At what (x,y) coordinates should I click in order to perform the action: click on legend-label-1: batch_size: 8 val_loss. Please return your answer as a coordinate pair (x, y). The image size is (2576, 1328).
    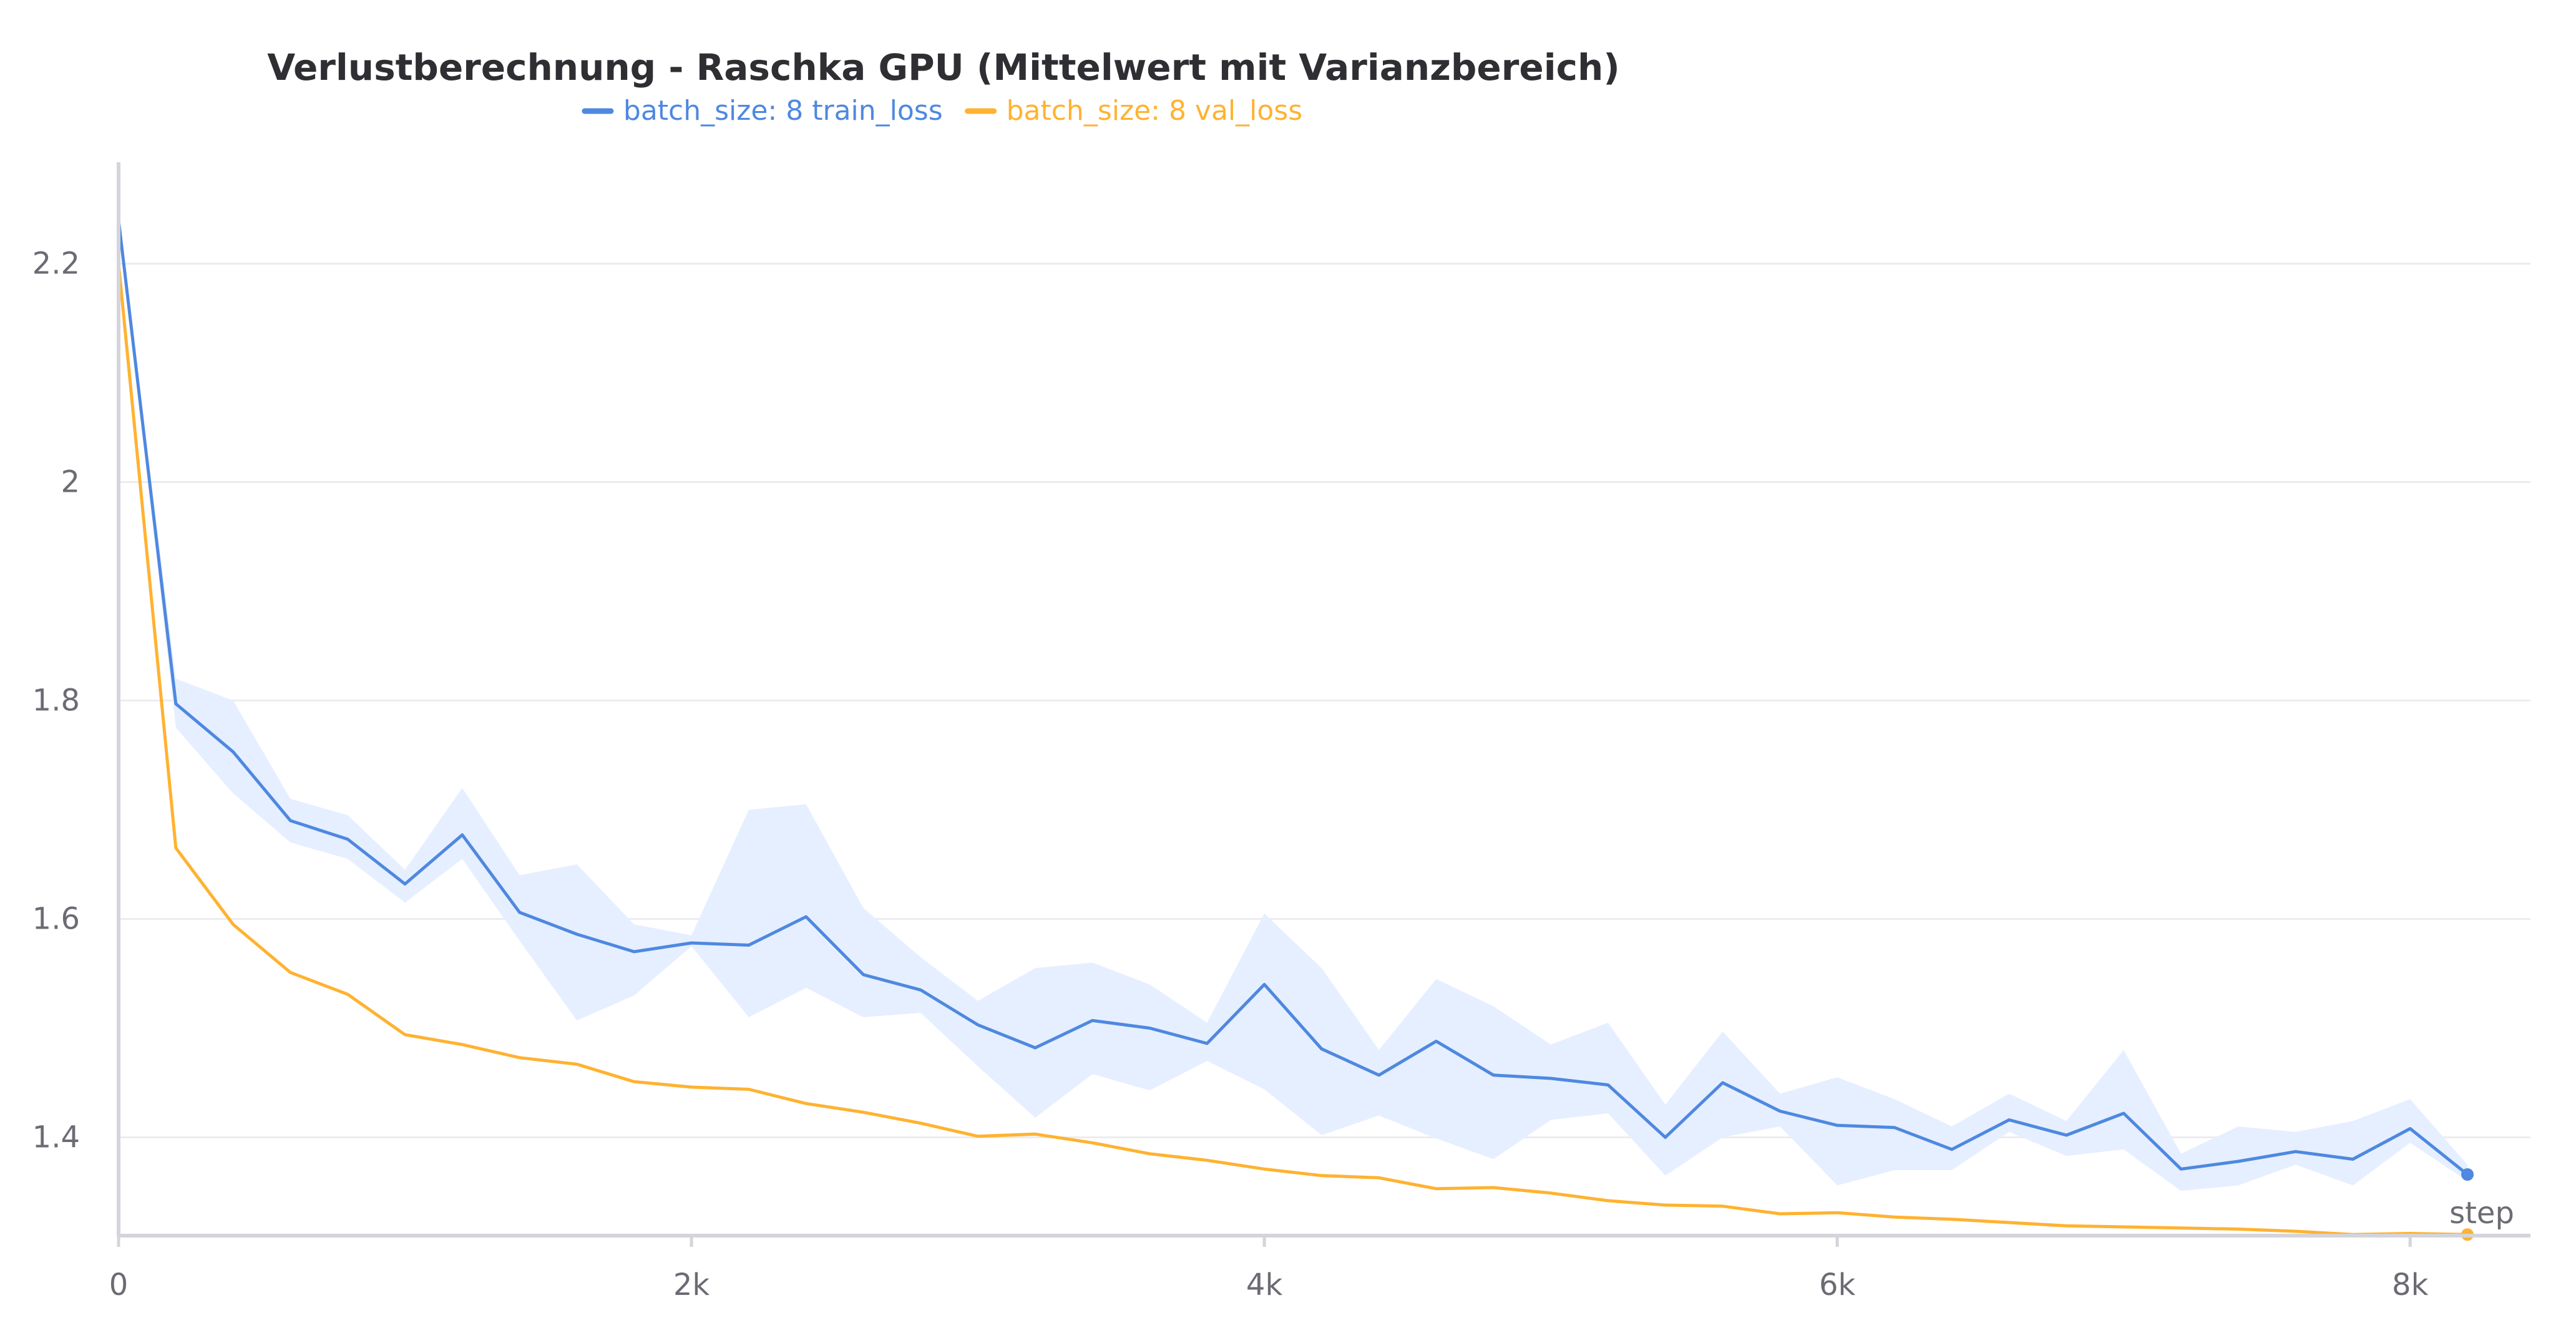
    Looking at the image, I should click on (1155, 111).